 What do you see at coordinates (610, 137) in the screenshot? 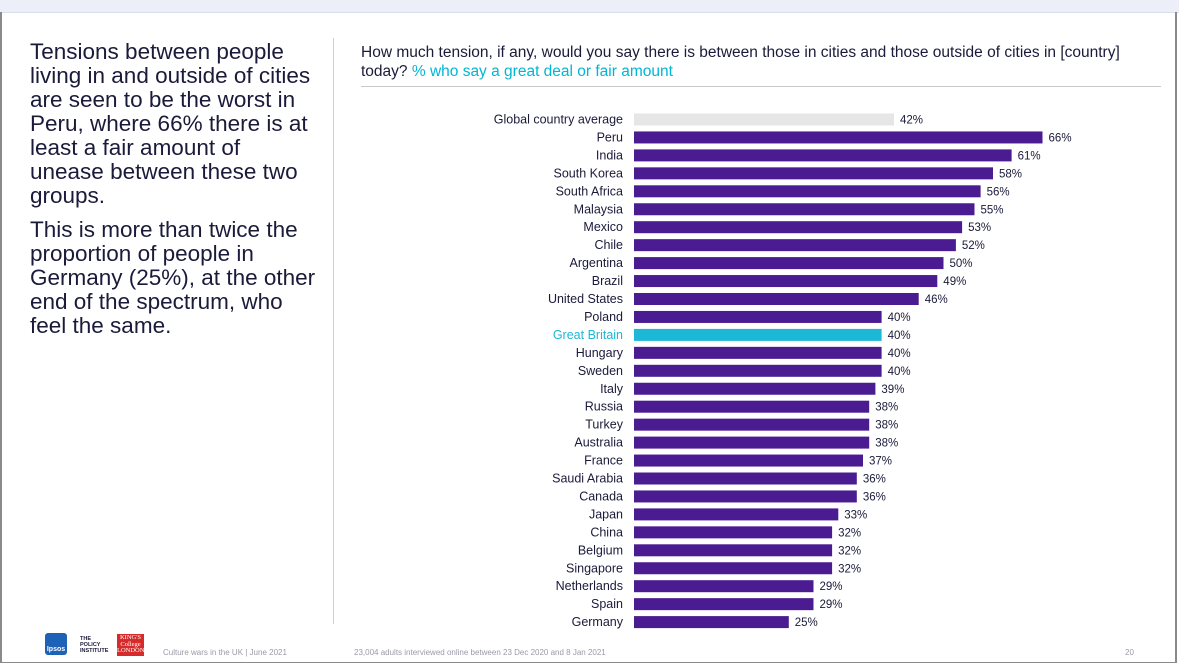
I see `category-label: Peru` at bounding box center [610, 137].